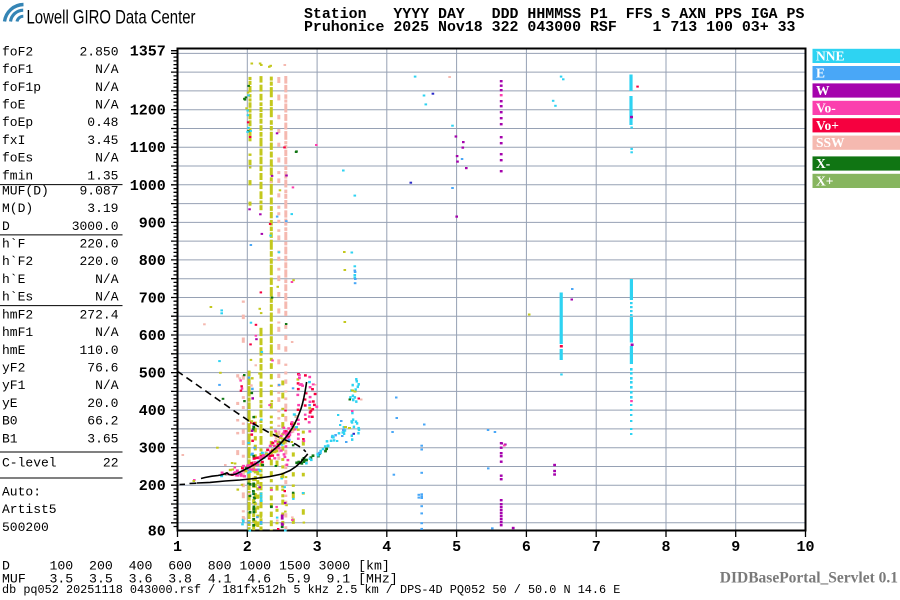  I want to click on svg-text: 1000, so click(148, 186).